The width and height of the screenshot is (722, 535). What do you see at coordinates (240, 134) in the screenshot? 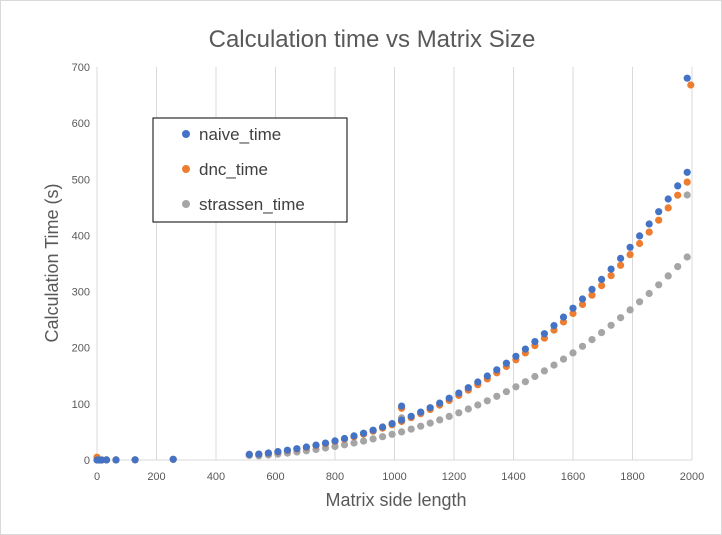
I see `legend-label-naive: naive_time` at bounding box center [240, 134].